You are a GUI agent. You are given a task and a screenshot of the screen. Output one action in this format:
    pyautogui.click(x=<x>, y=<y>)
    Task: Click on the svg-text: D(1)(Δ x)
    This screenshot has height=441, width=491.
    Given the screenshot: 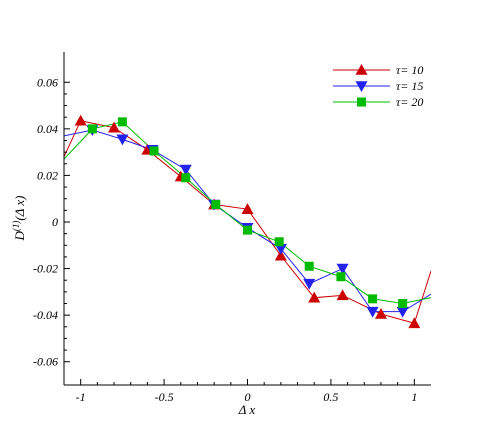 What is the action you would take?
    pyautogui.click(x=19, y=219)
    